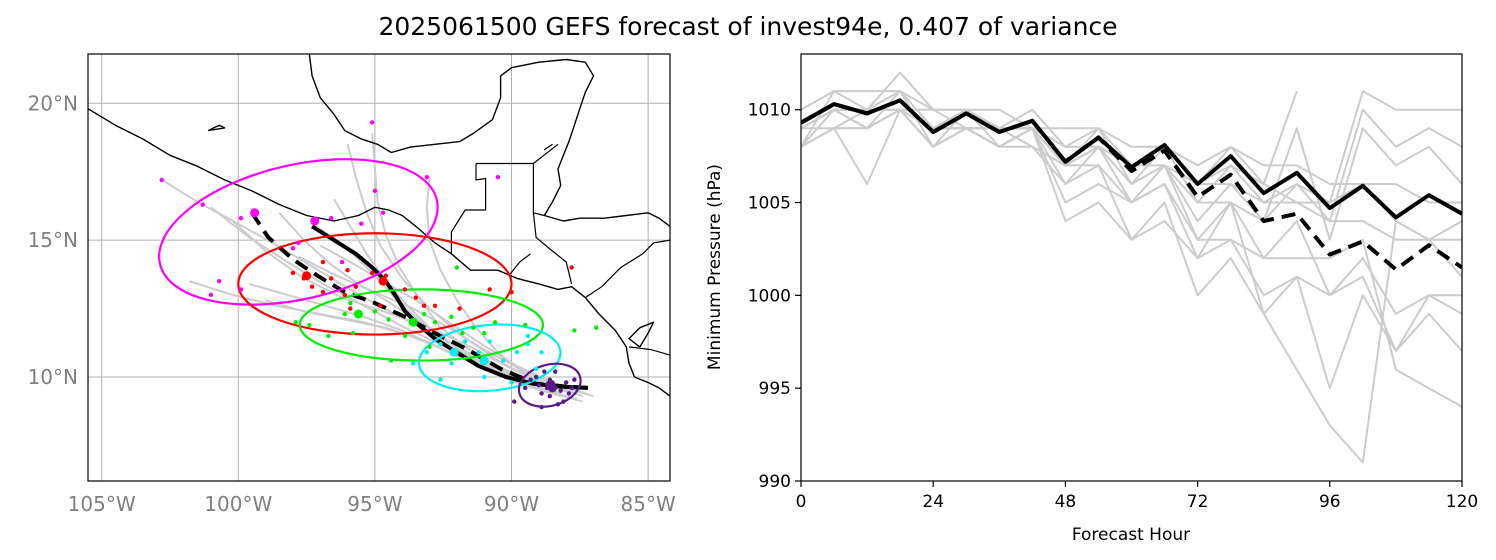  What do you see at coordinates (801, 502) in the screenshot?
I see `x-tick-label: 0` at bounding box center [801, 502].